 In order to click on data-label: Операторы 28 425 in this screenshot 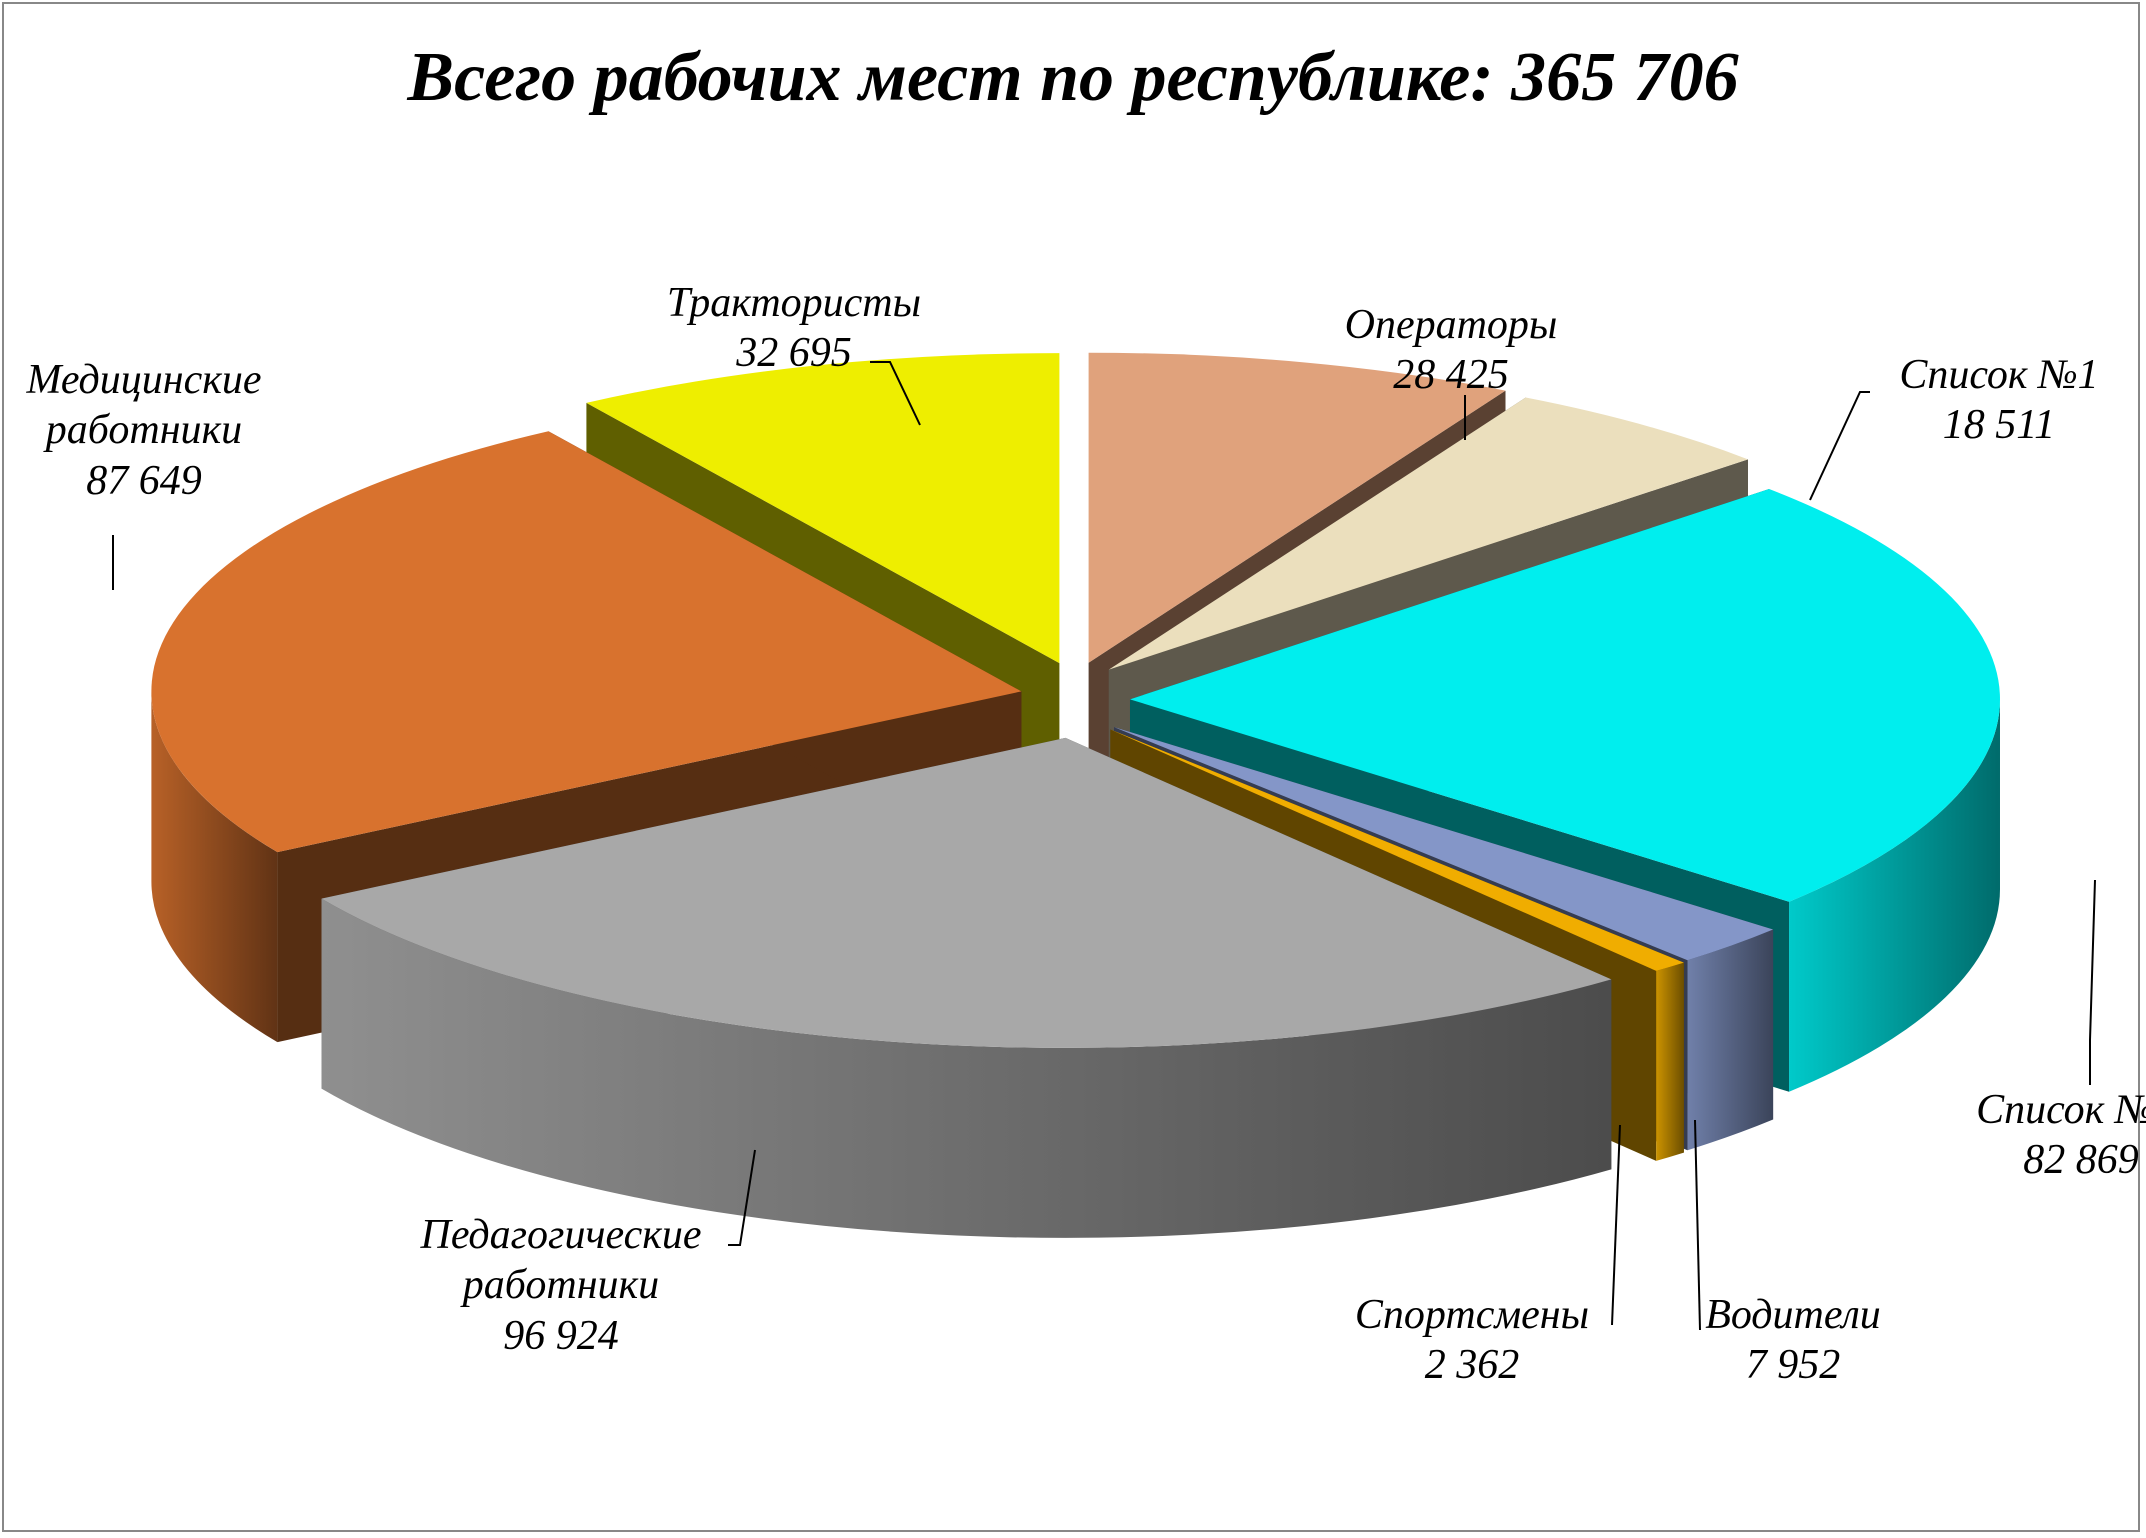, I will do `click(1451, 350)`.